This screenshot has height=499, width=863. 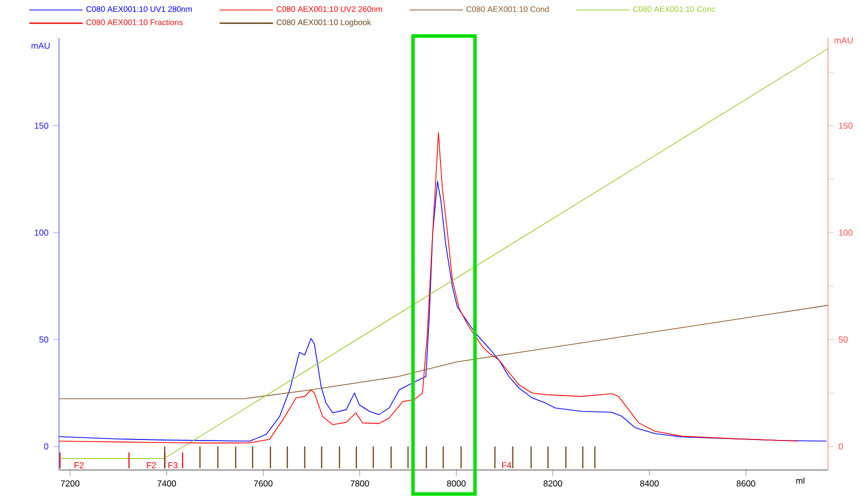 What do you see at coordinates (674, 9) in the screenshot?
I see `text: C080 AEX001:10 Conc` at bounding box center [674, 9].